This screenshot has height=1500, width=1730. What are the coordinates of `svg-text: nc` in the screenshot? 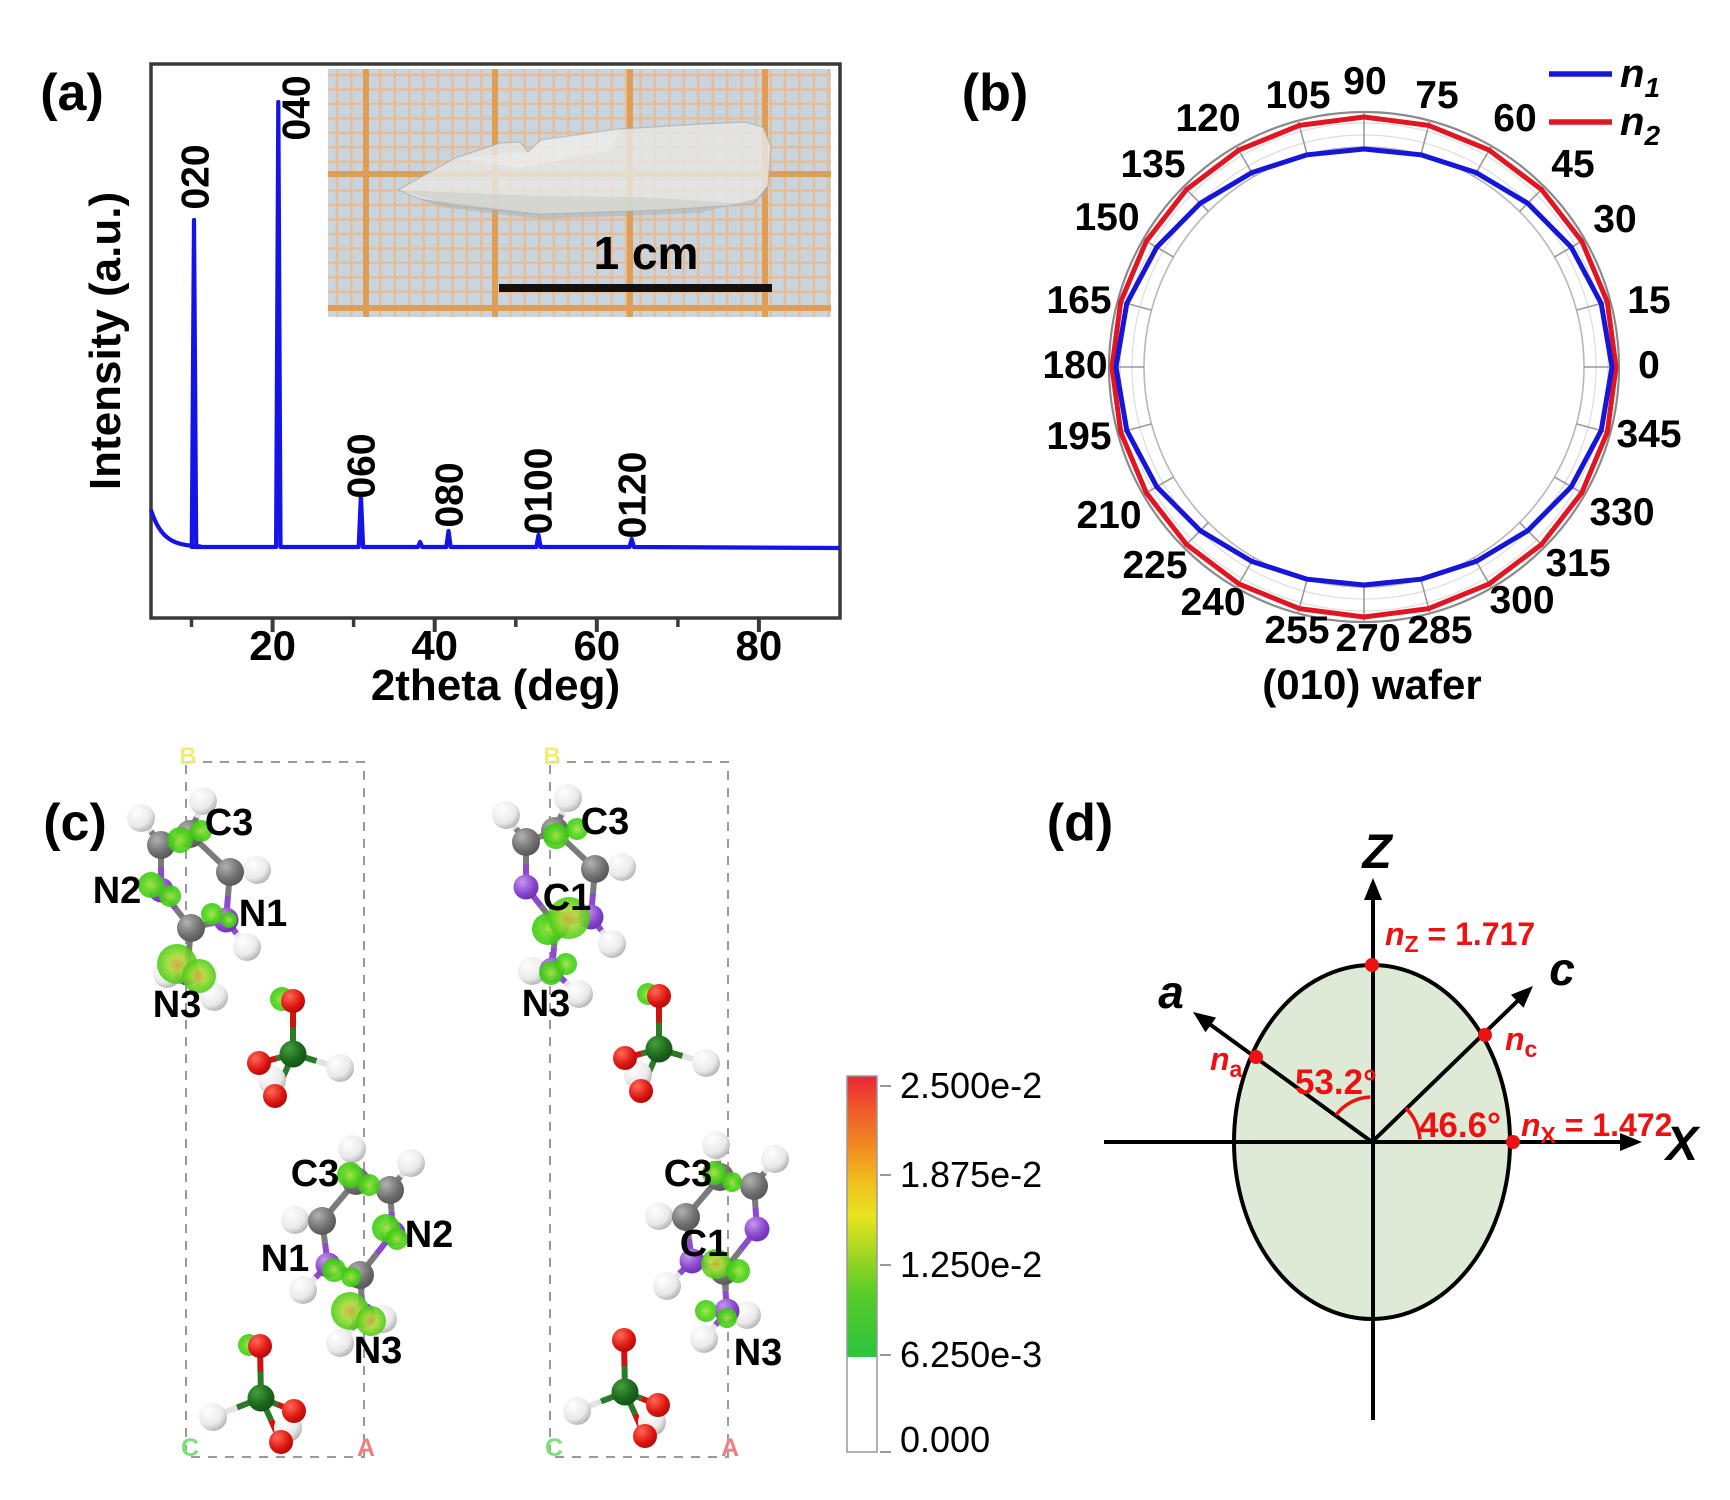 It's located at (1521, 1041).